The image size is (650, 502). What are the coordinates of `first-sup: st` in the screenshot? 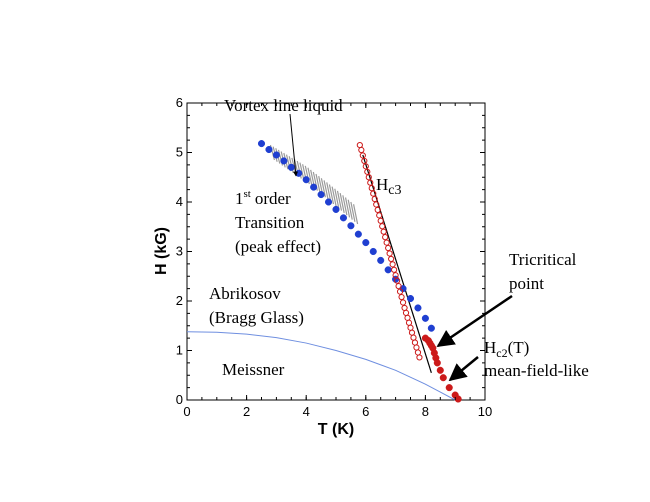 It's located at (247, 194).